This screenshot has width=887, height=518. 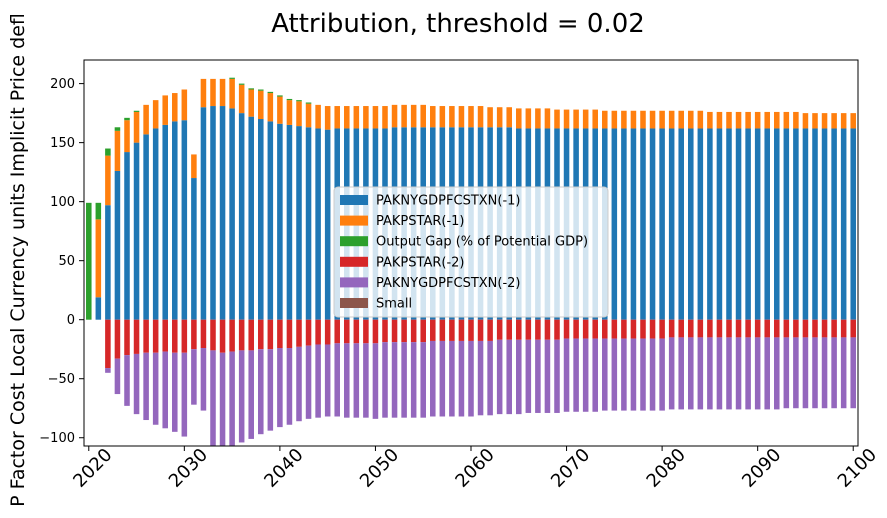 What do you see at coordinates (61, 379) in the screenshot?
I see `y-tick-label: −50` at bounding box center [61, 379].